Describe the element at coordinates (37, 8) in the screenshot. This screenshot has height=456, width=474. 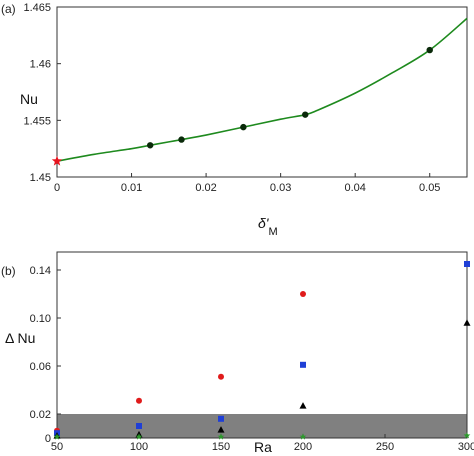
I see `y-tick-label: 1.465` at that location.